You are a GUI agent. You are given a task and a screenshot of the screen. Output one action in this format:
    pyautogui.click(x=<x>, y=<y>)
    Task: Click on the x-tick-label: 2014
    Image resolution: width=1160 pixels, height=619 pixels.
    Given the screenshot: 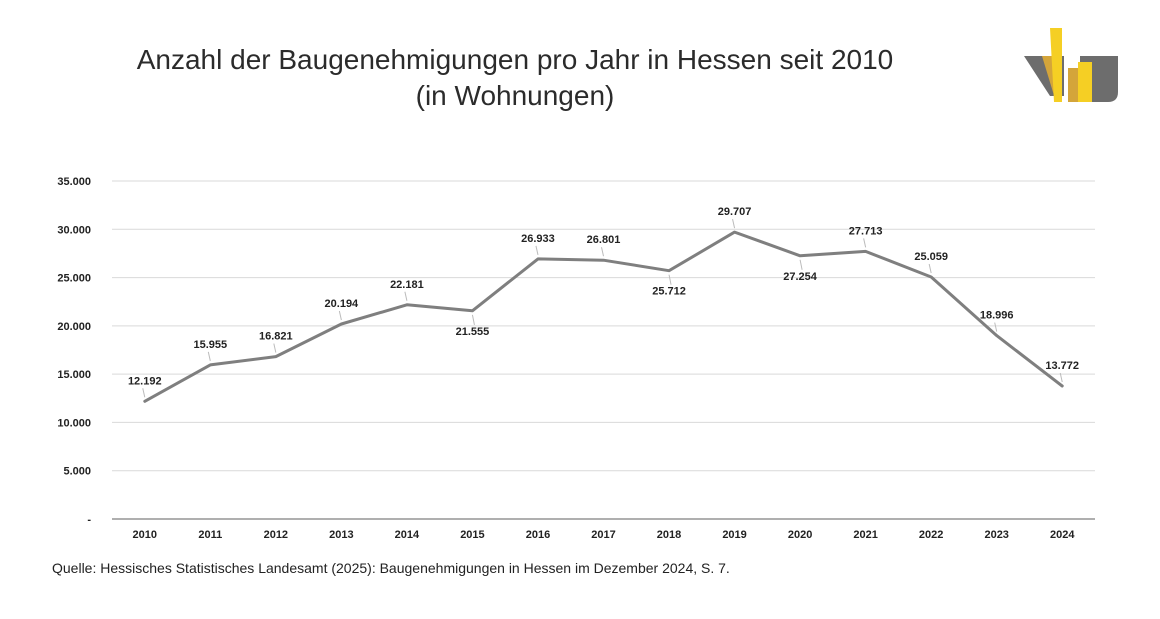 What is the action you would take?
    pyautogui.click(x=407, y=535)
    